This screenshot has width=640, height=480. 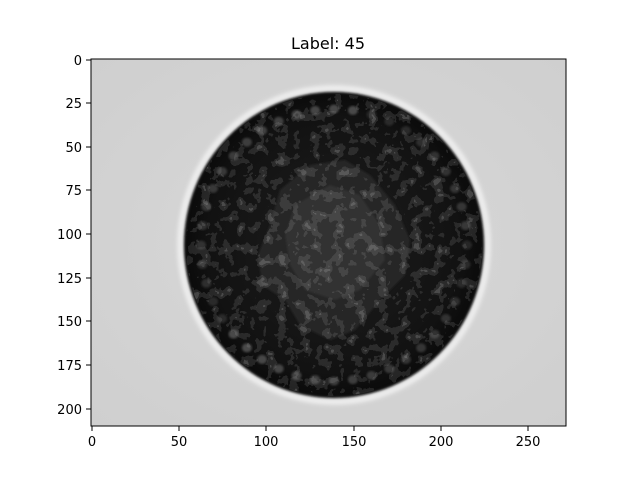 I want to click on figure-title: Label: 45, so click(x=328, y=43).